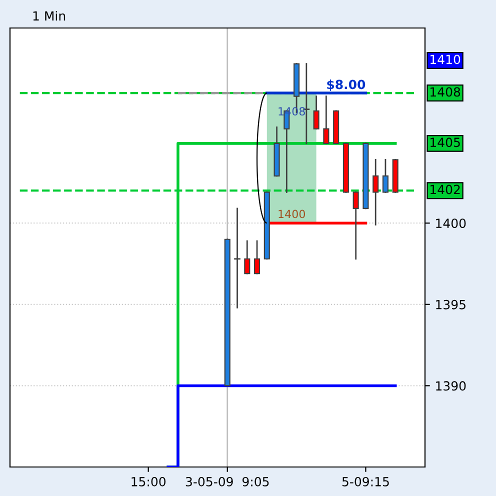  I want to click on y-tick-label: 1400, so click(451, 223).